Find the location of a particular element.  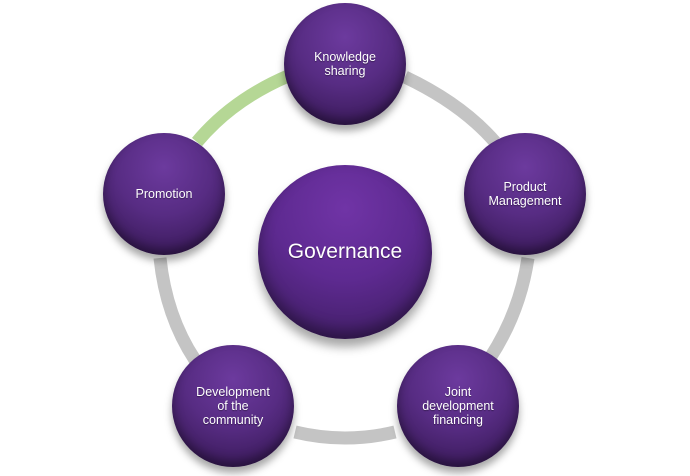

development-community-label: Development of the community is located at coordinates (233, 406).